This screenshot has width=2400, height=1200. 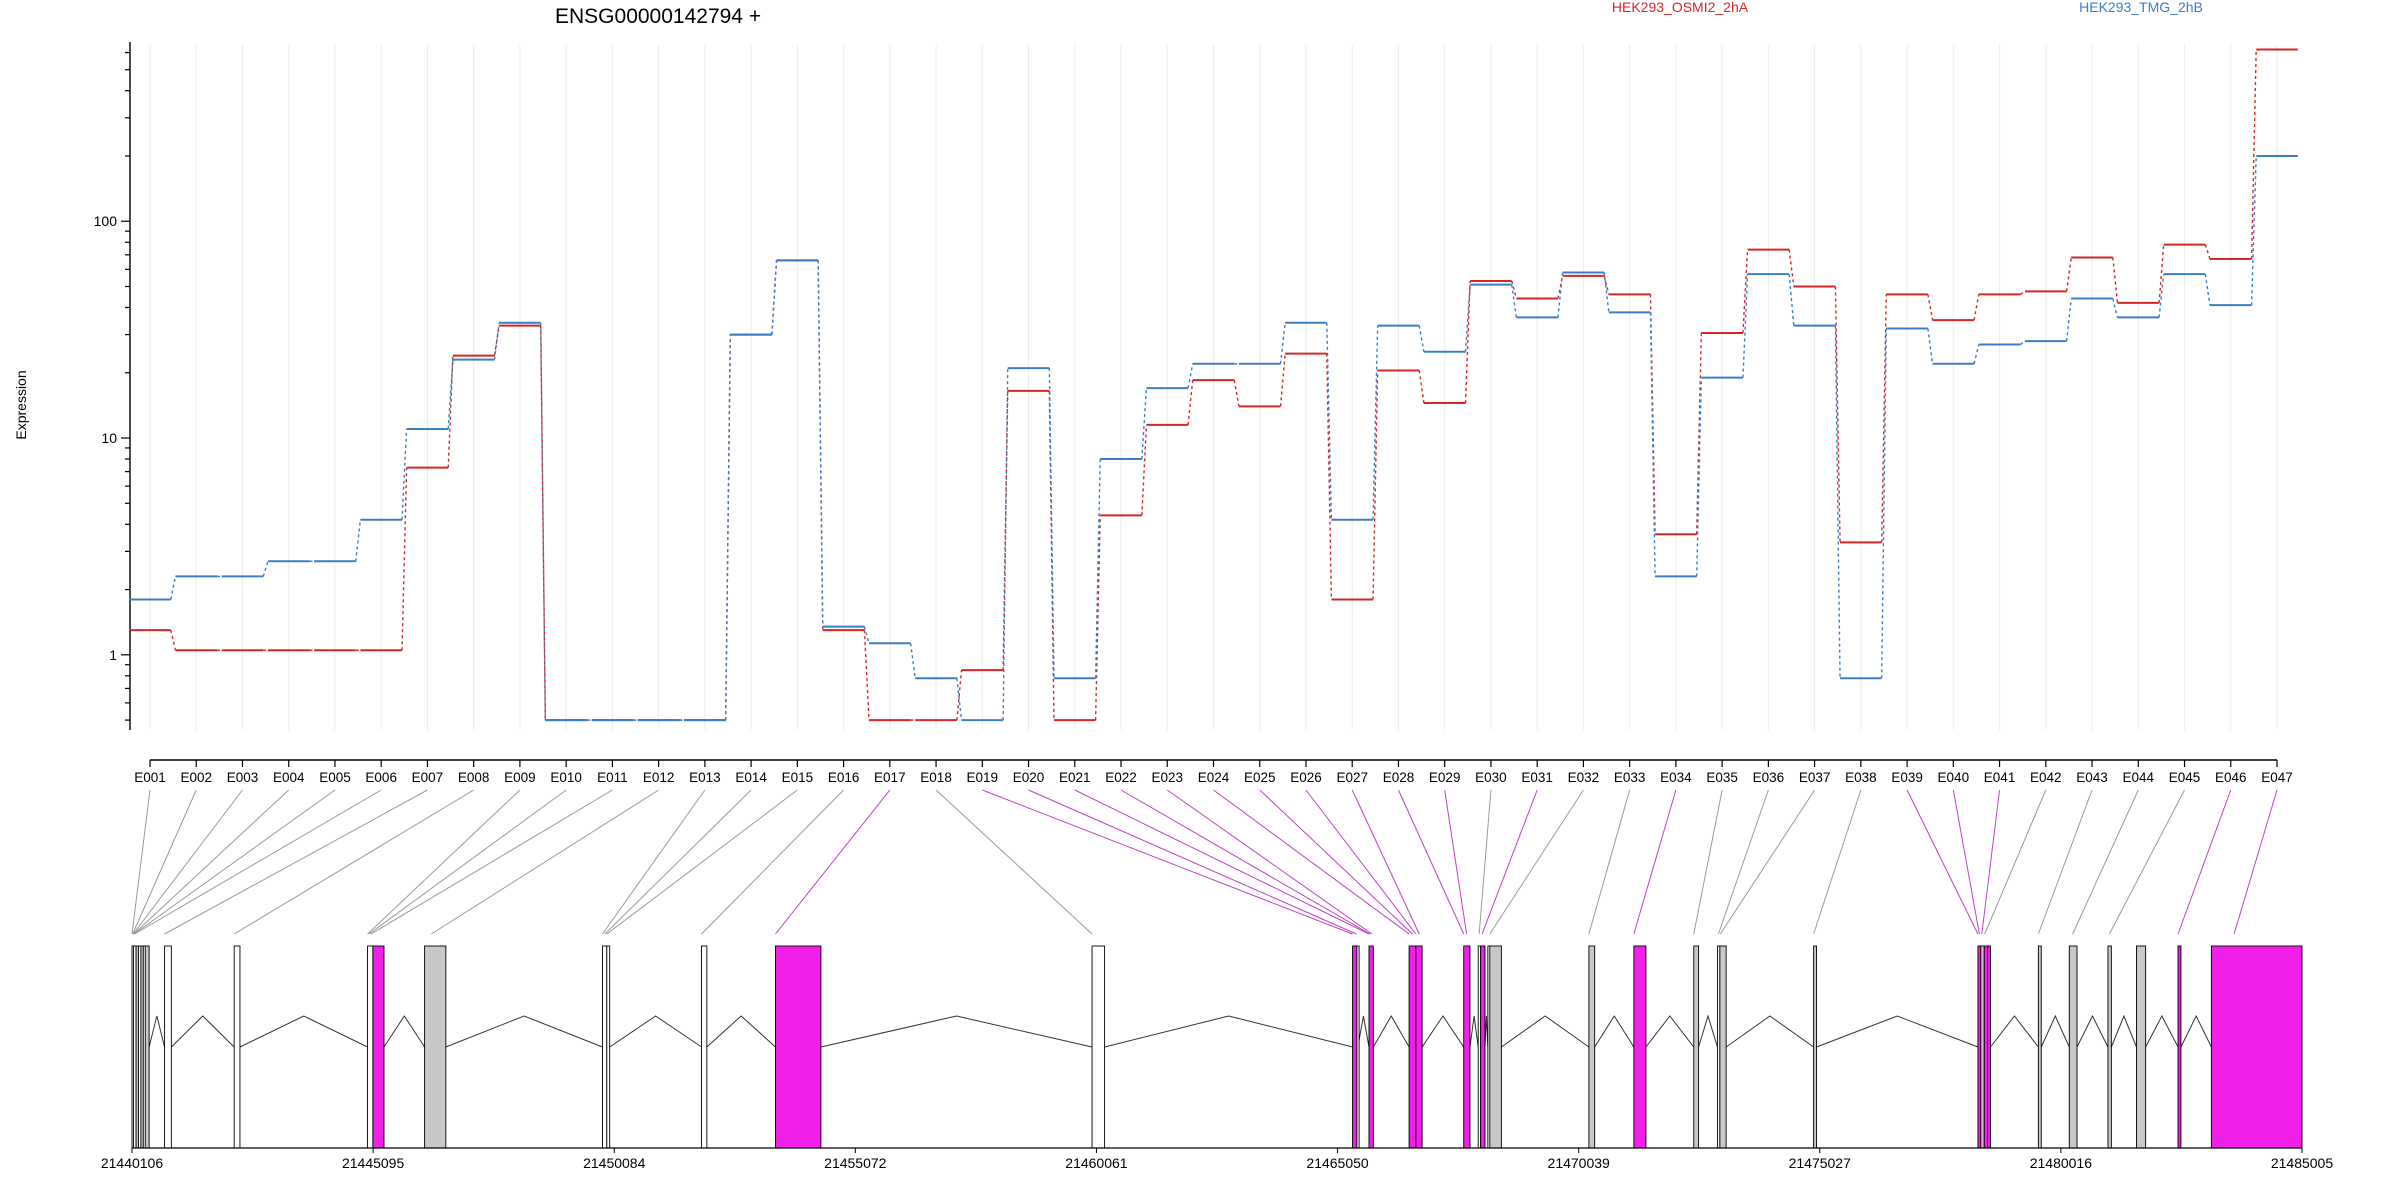 I want to click on x-tick-label: E038, so click(x=1861, y=777).